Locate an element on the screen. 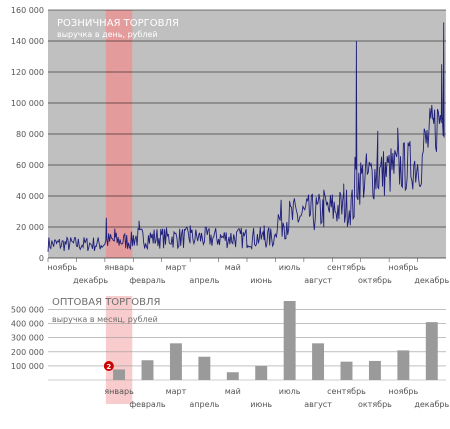 The height and width of the screenshot is (429, 450). retail-y-tick-label: 20 000 is located at coordinates (30, 227).